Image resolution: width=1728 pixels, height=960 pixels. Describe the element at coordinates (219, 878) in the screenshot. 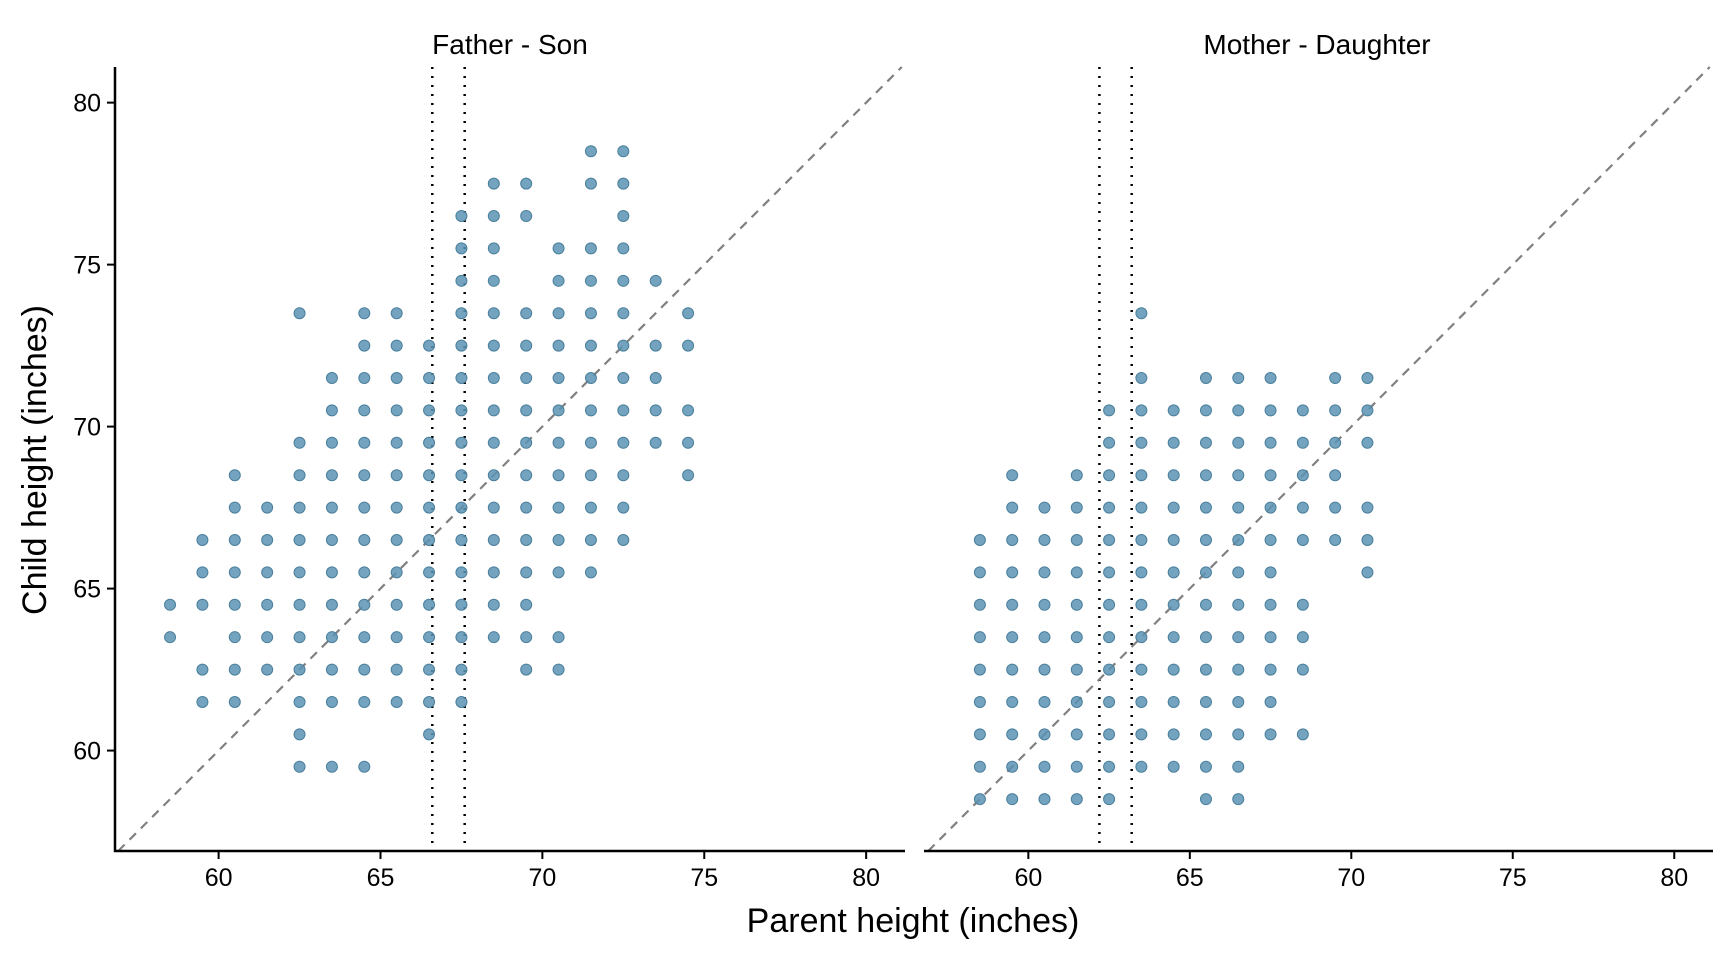

I see `x-tick-label: 60` at that location.